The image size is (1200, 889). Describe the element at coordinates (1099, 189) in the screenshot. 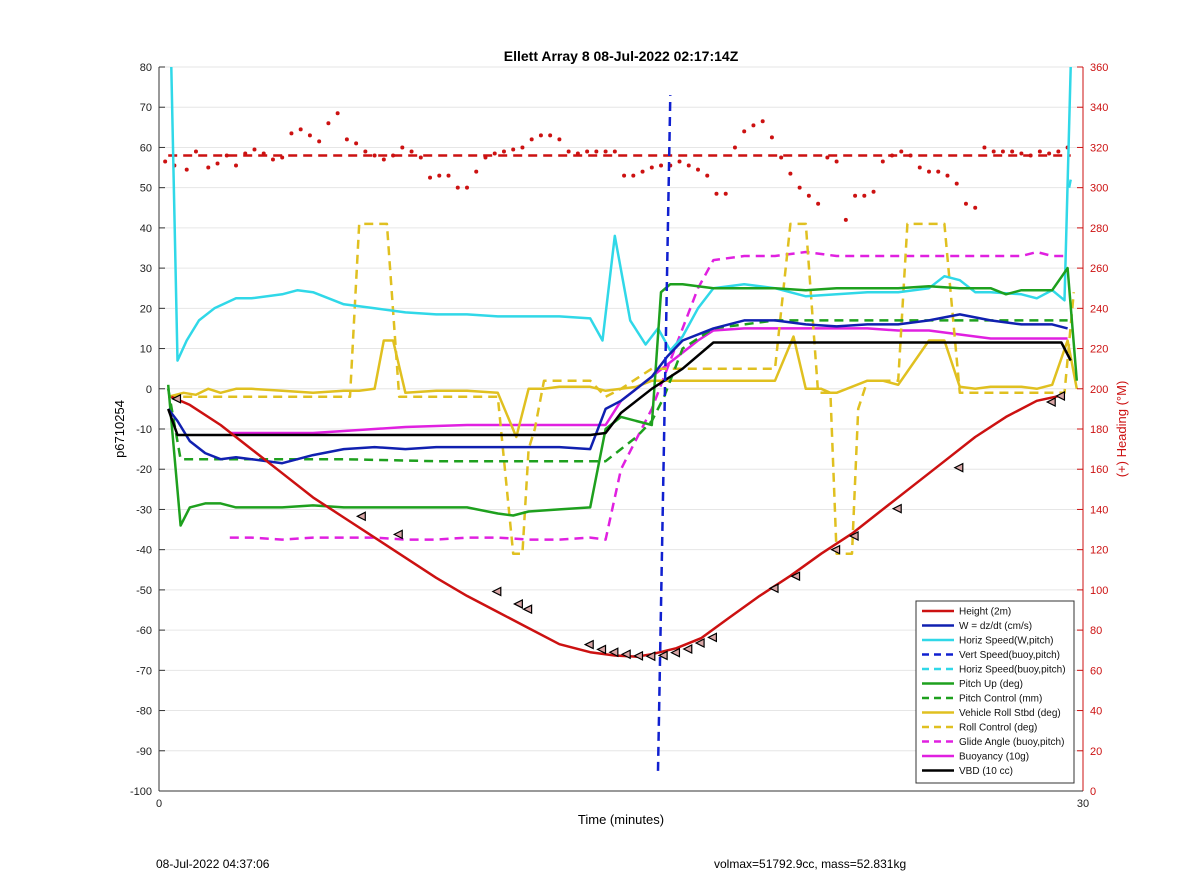

I see `y2-tick-label: 300` at that location.